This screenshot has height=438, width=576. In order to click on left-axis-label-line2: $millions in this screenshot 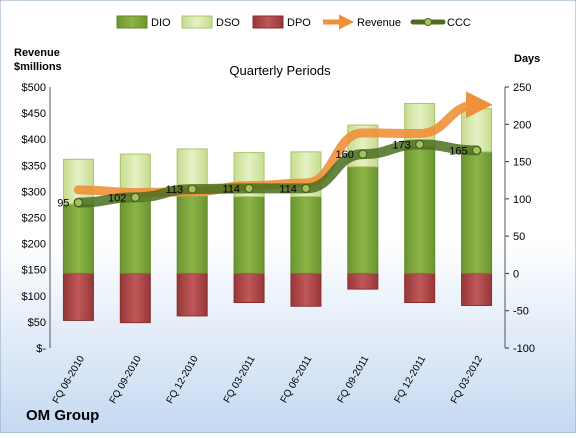, I will do `click(38, 67)`.